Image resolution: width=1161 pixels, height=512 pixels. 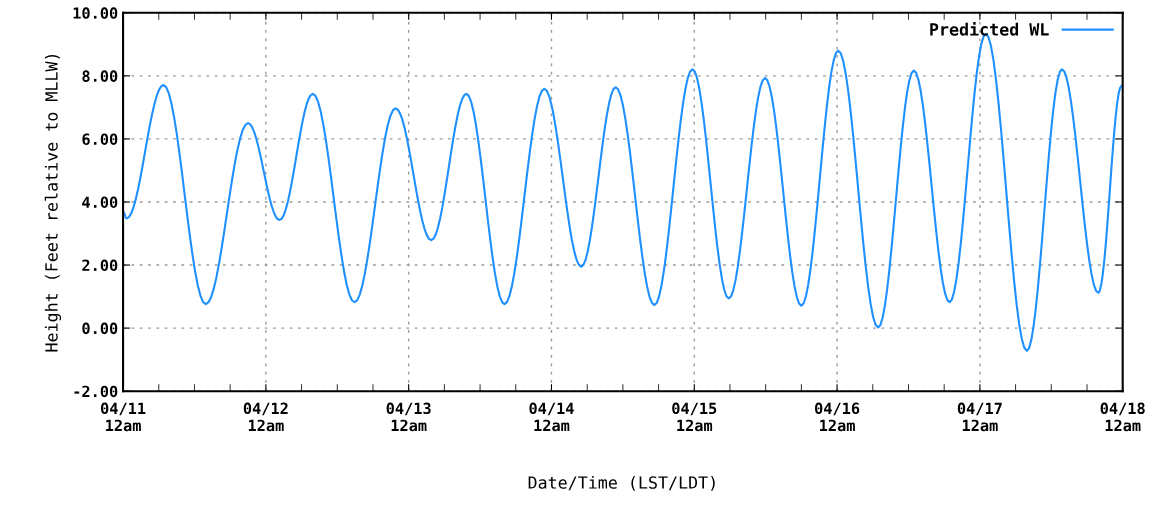 I want to click on x-tick-label: 04/11 12am, so click(x=123, y=417).